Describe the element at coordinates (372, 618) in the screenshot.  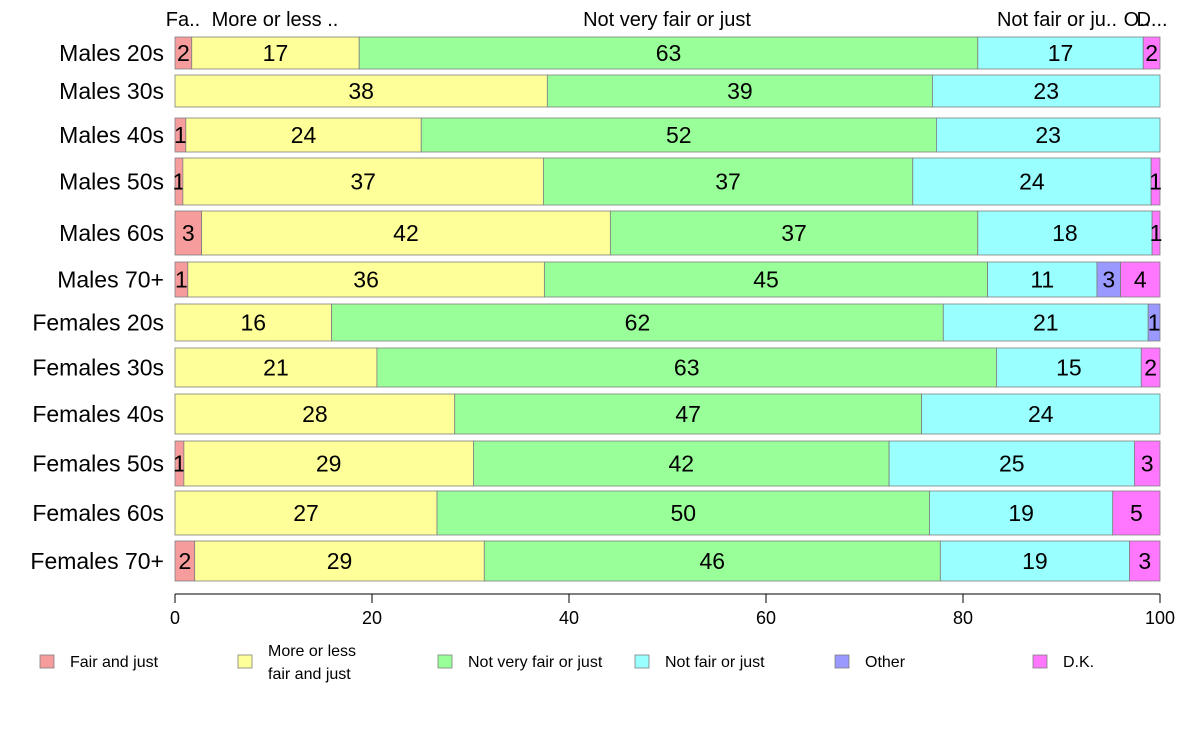
I see `x-tick-label: 20` at that location.